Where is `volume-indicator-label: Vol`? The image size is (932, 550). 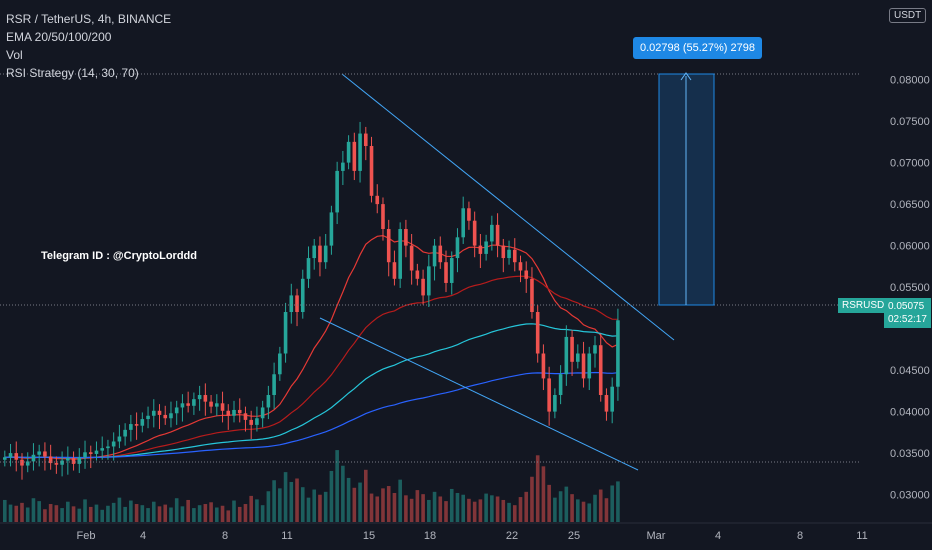 volume-indicator-label: Vol is located at coordinates (14, 55).